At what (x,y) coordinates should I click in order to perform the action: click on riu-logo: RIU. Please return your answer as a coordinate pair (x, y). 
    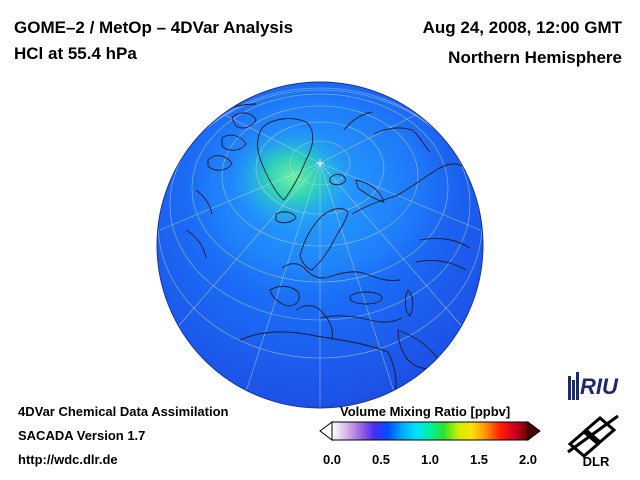
    Looking at the image, I should click on (593, 386).